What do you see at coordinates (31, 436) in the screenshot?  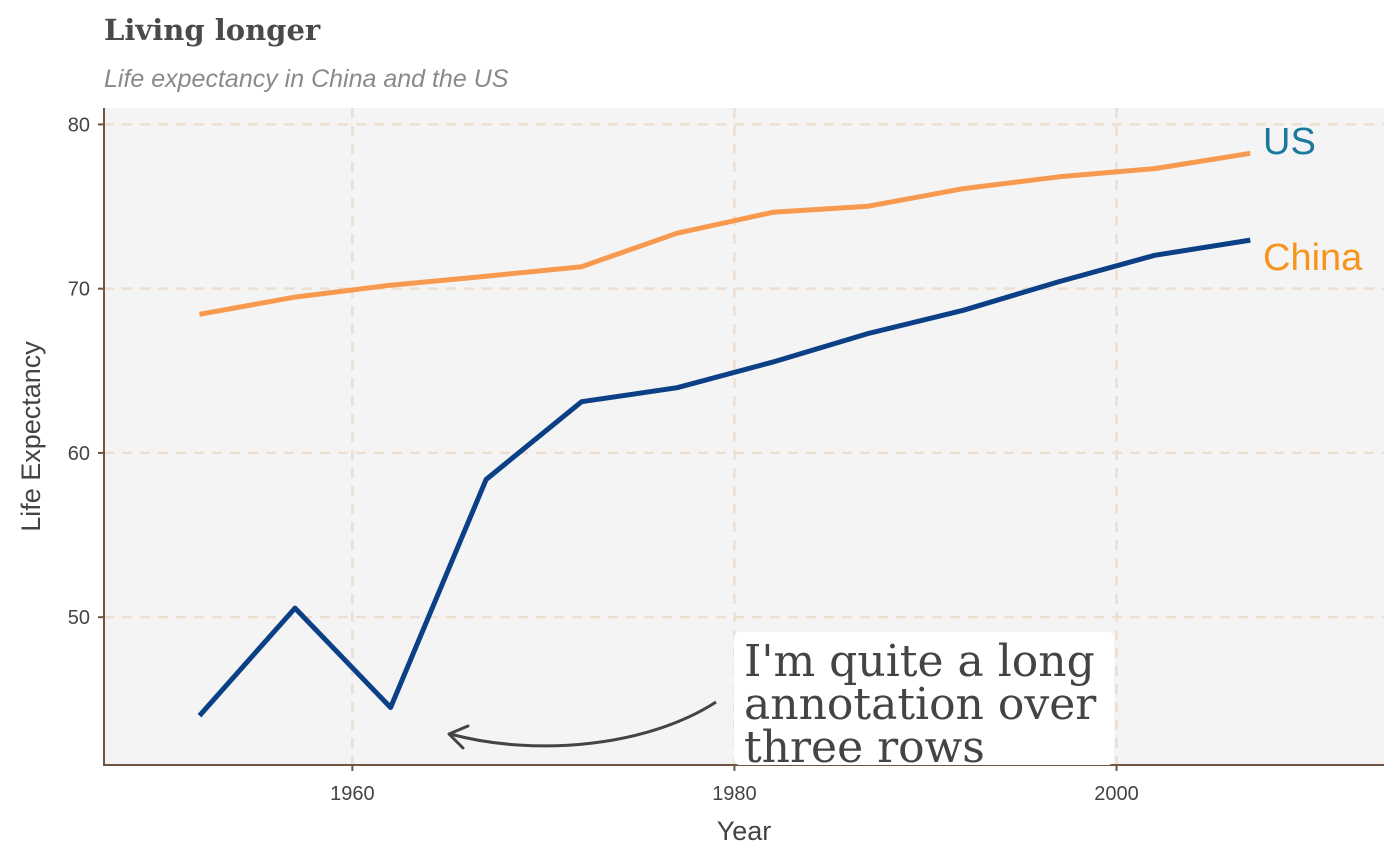 I see `y-axis-title: Life Expectancy` at bounding box center [31, 436].